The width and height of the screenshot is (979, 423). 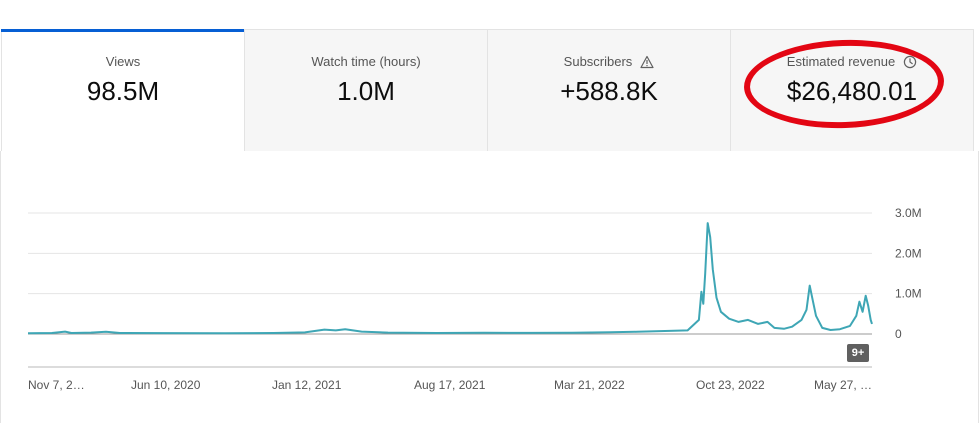 I want to click on x-tick-label: Aug 17, 2021, so click(x=450, y=385).